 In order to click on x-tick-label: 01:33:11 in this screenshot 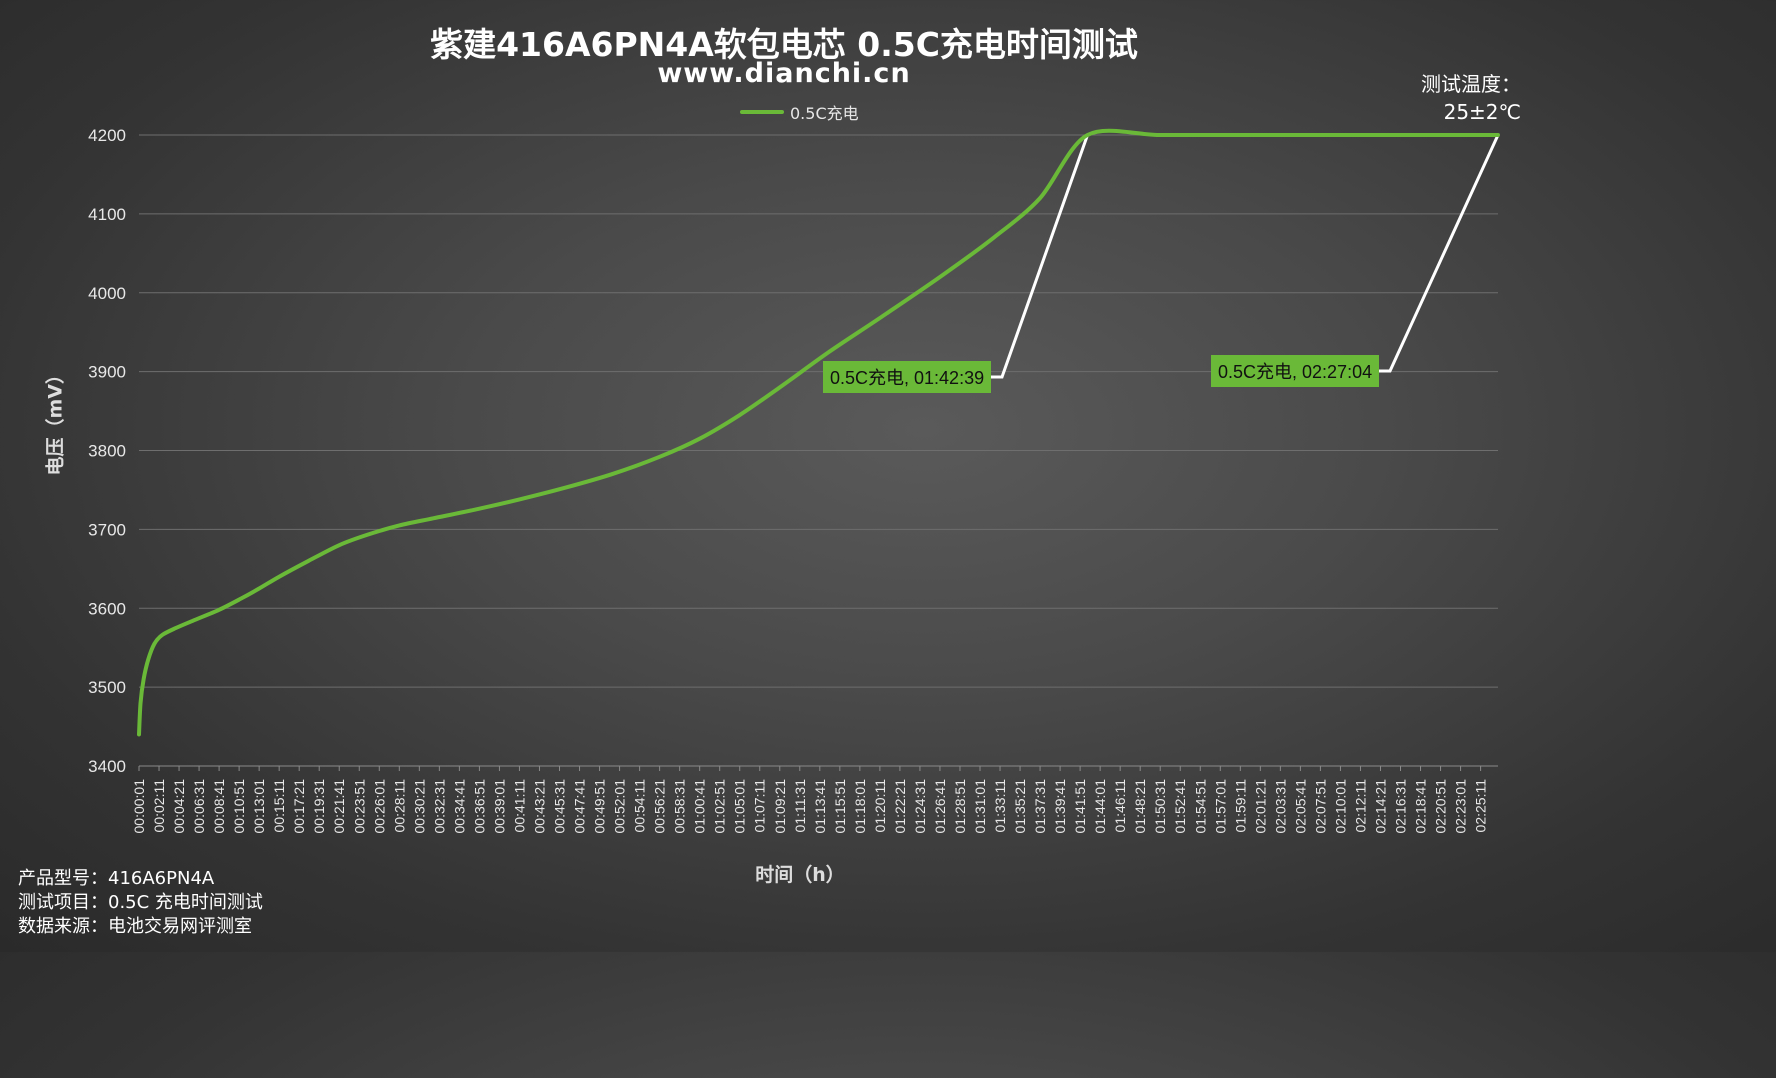, I will do `click(1000, 806)`.